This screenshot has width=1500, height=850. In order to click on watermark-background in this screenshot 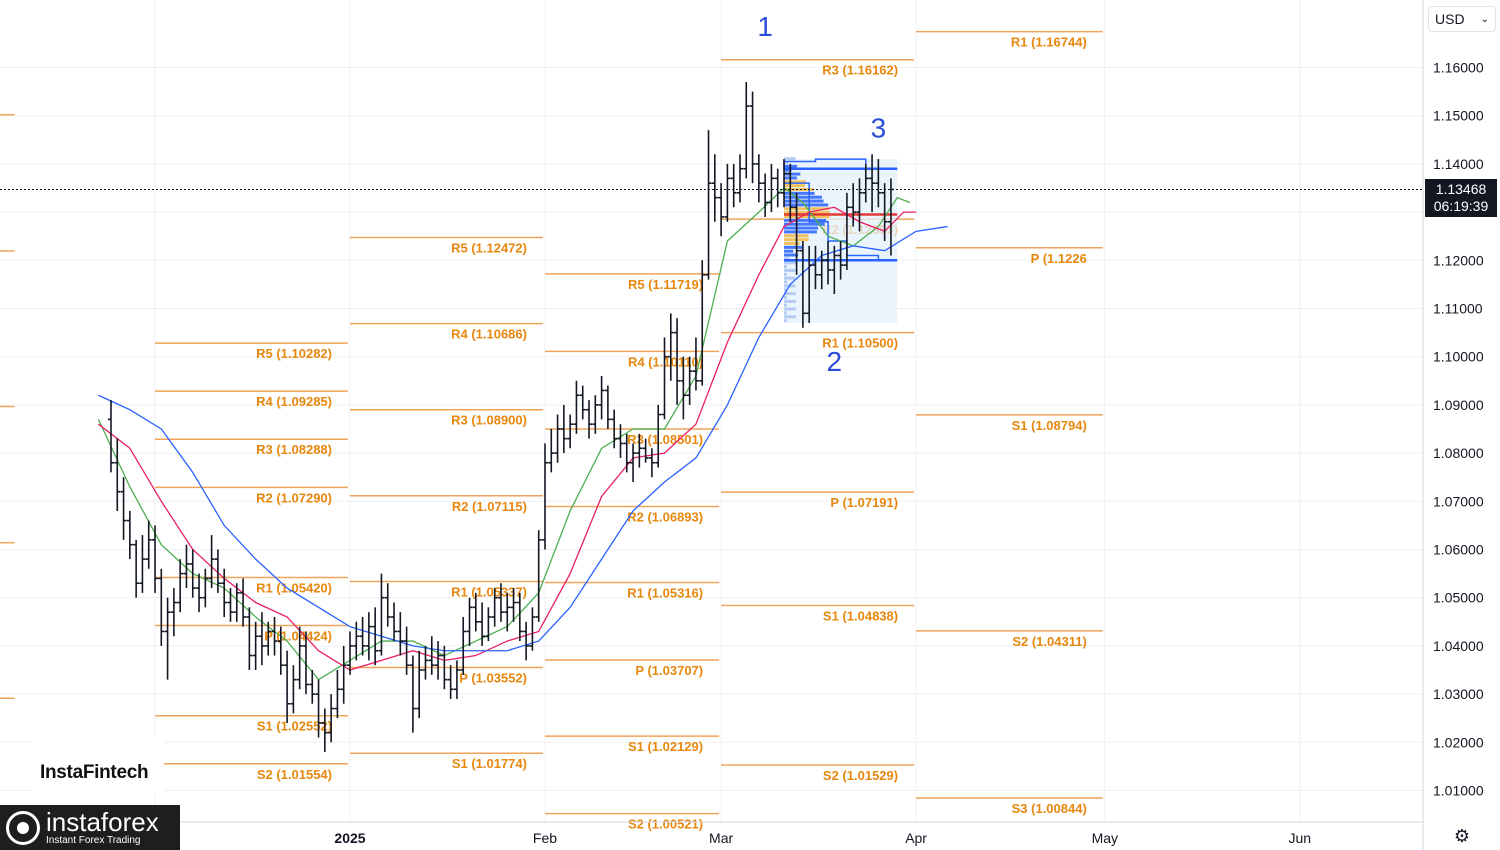, I will do `click(98, 765)`.